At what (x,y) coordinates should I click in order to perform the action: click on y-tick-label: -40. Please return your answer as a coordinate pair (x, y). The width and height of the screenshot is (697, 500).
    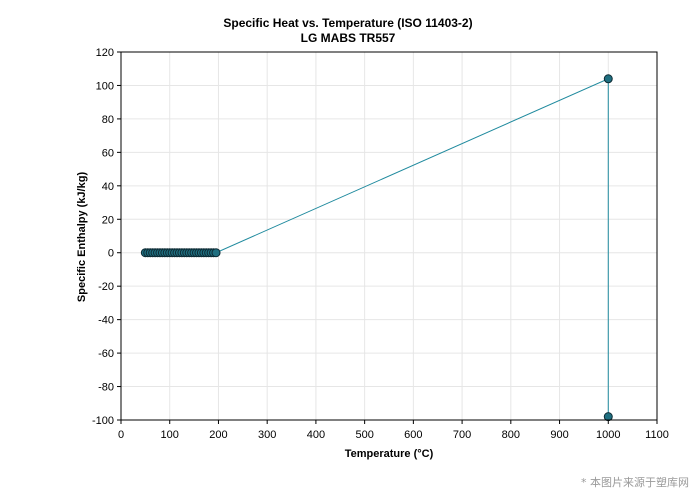
    Looking at the image, I should click on (106, 321).